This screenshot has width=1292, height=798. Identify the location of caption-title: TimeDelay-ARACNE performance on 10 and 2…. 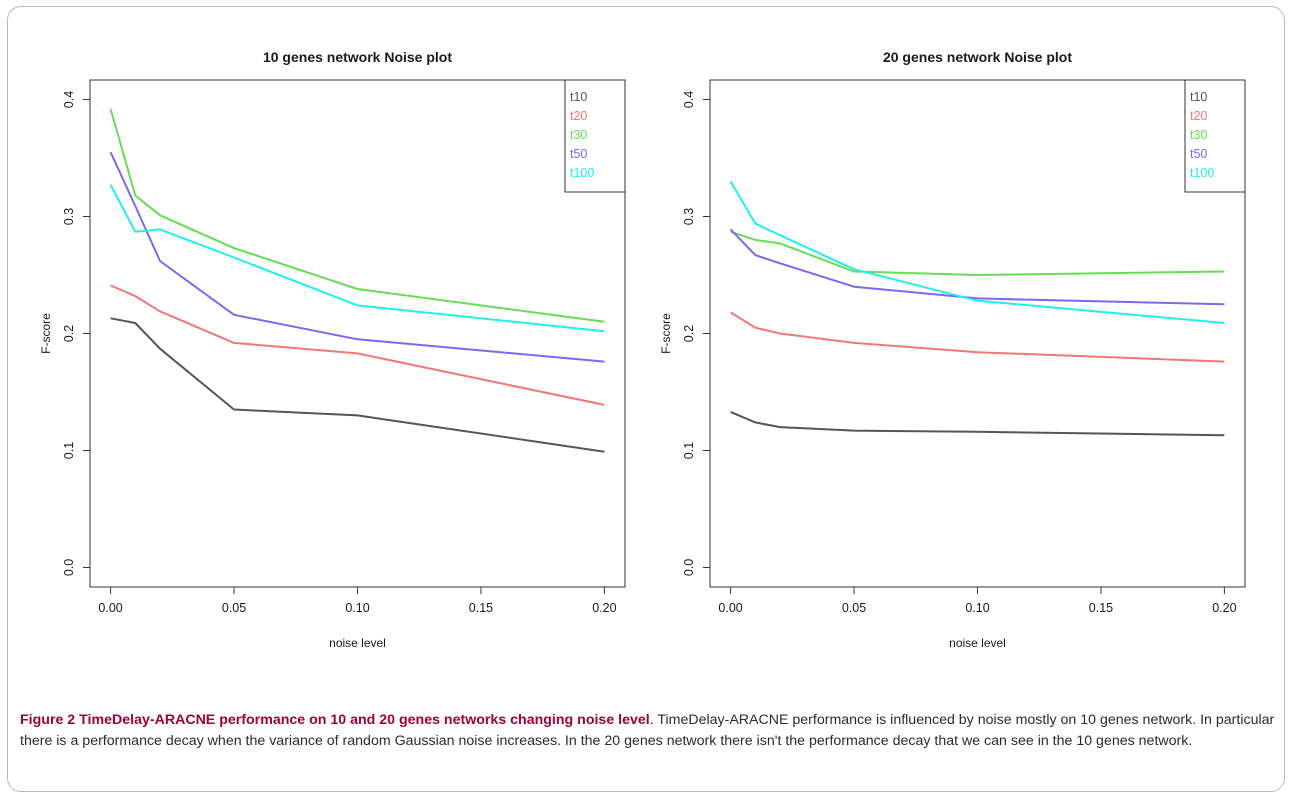
(364, 720).